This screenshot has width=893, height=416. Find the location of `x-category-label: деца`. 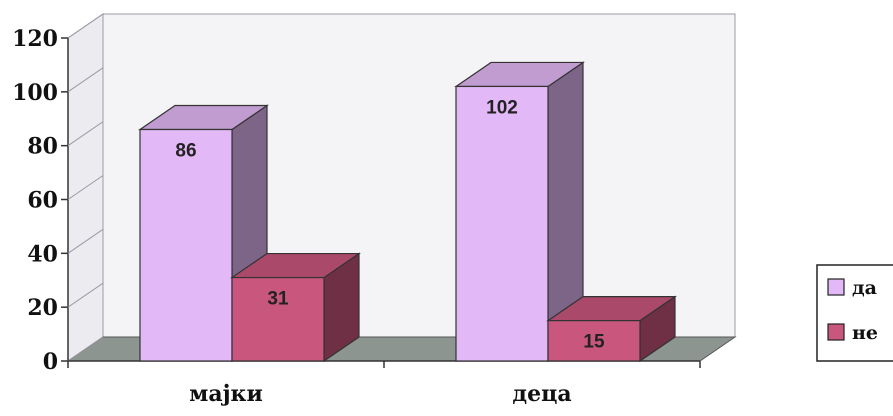

x-category-label: деца is located at coordinates (541, 394).